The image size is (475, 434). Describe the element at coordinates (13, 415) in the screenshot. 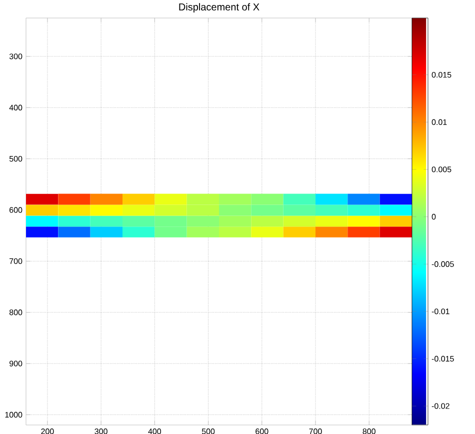

I see `y-tick-label: 1000` at that location.